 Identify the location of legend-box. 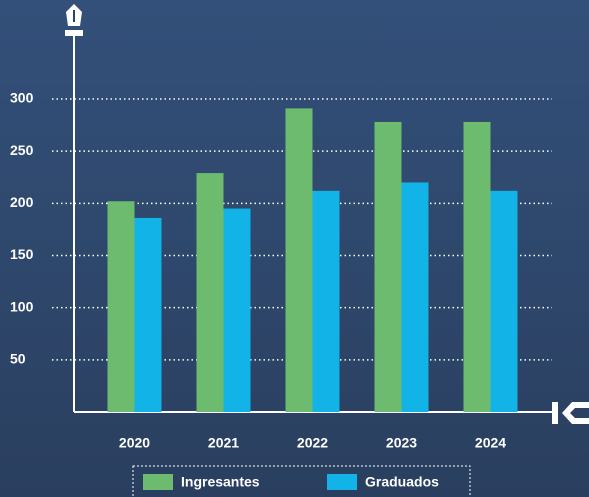
(301, 481).